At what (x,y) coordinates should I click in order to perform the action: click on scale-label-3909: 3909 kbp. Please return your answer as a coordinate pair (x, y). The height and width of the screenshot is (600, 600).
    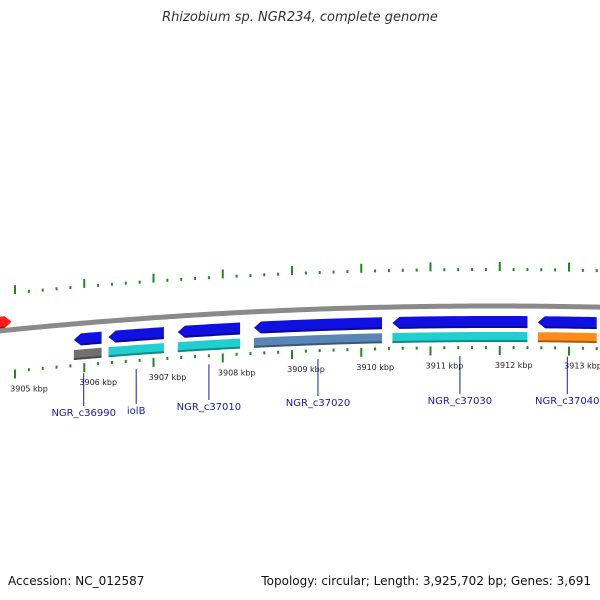
    Looking at the image, I should click on (306, 369).